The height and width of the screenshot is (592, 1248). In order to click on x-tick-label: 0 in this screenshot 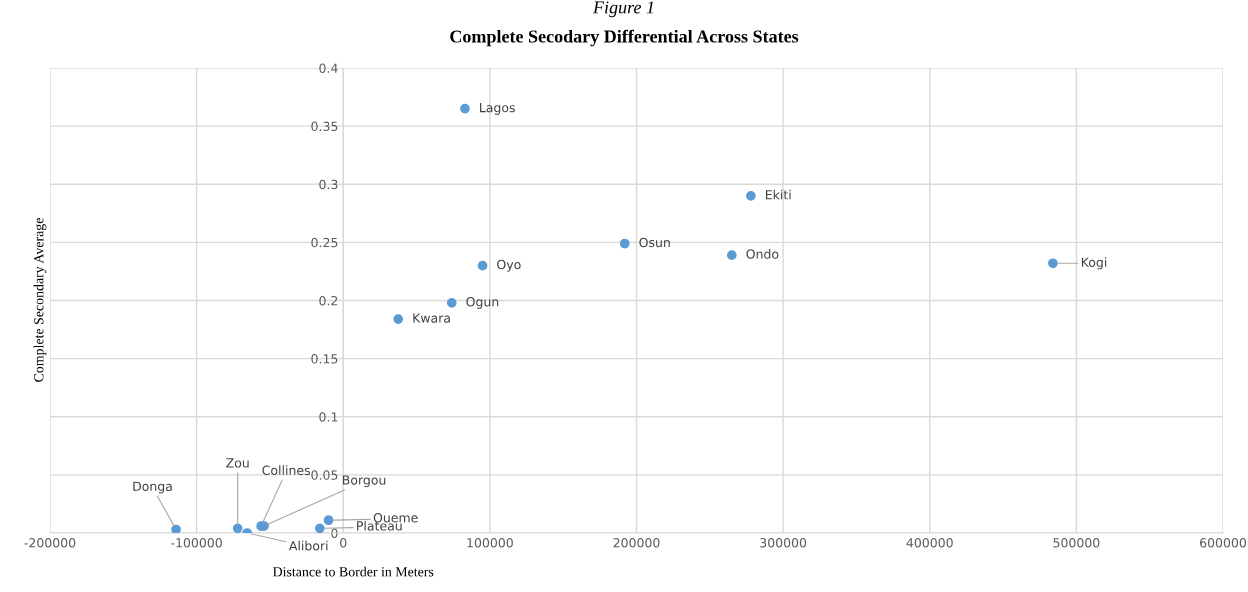, I will do `click(343, 543)`.